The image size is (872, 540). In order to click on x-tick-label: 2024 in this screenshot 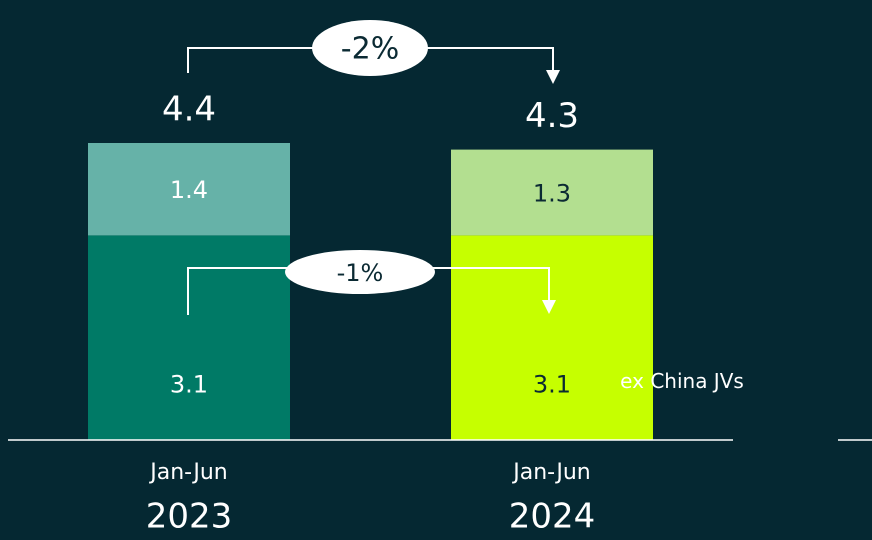, I will do `click(552, 517)`.